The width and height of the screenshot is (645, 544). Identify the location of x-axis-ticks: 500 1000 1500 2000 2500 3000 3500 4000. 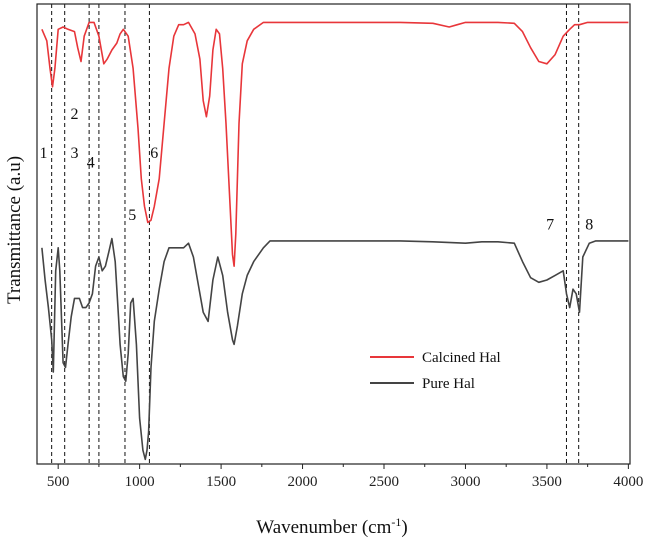
(345, 477).